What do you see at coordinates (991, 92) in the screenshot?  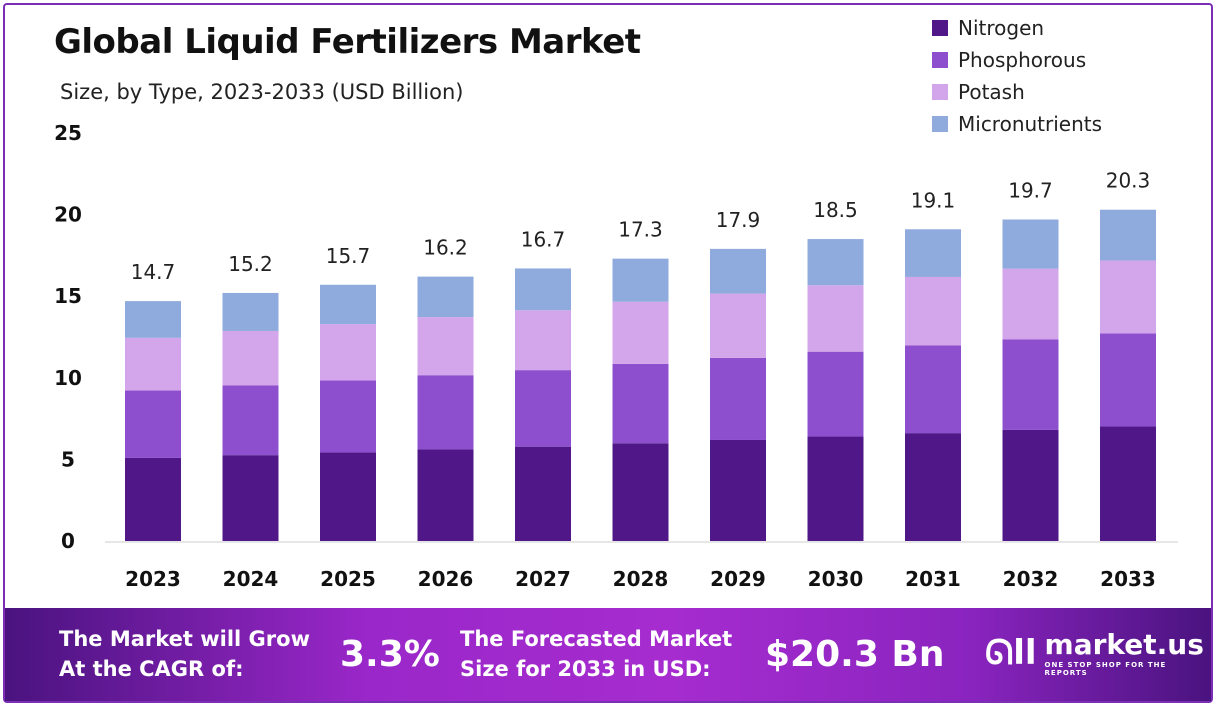 I see `legend-label: Potash` at bounding box center [991, 92].